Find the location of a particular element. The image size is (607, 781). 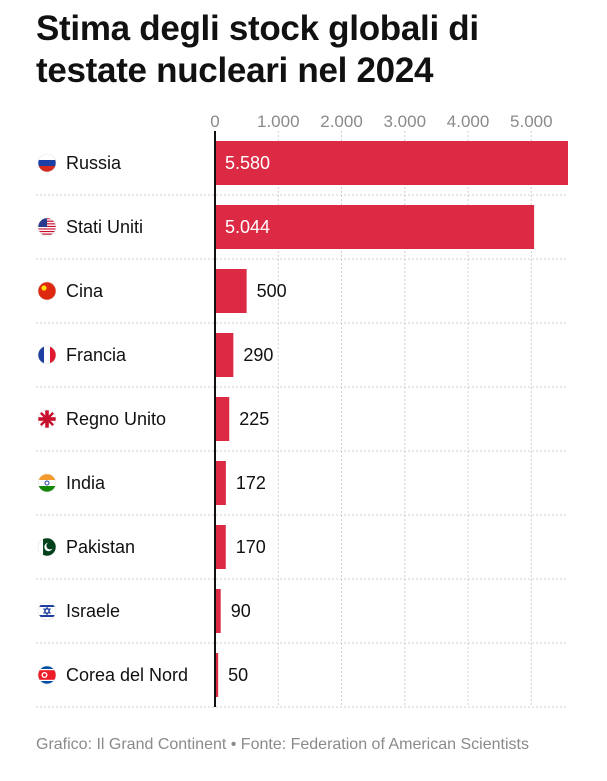

india-flag-icon is located at coordinates (47, 483).